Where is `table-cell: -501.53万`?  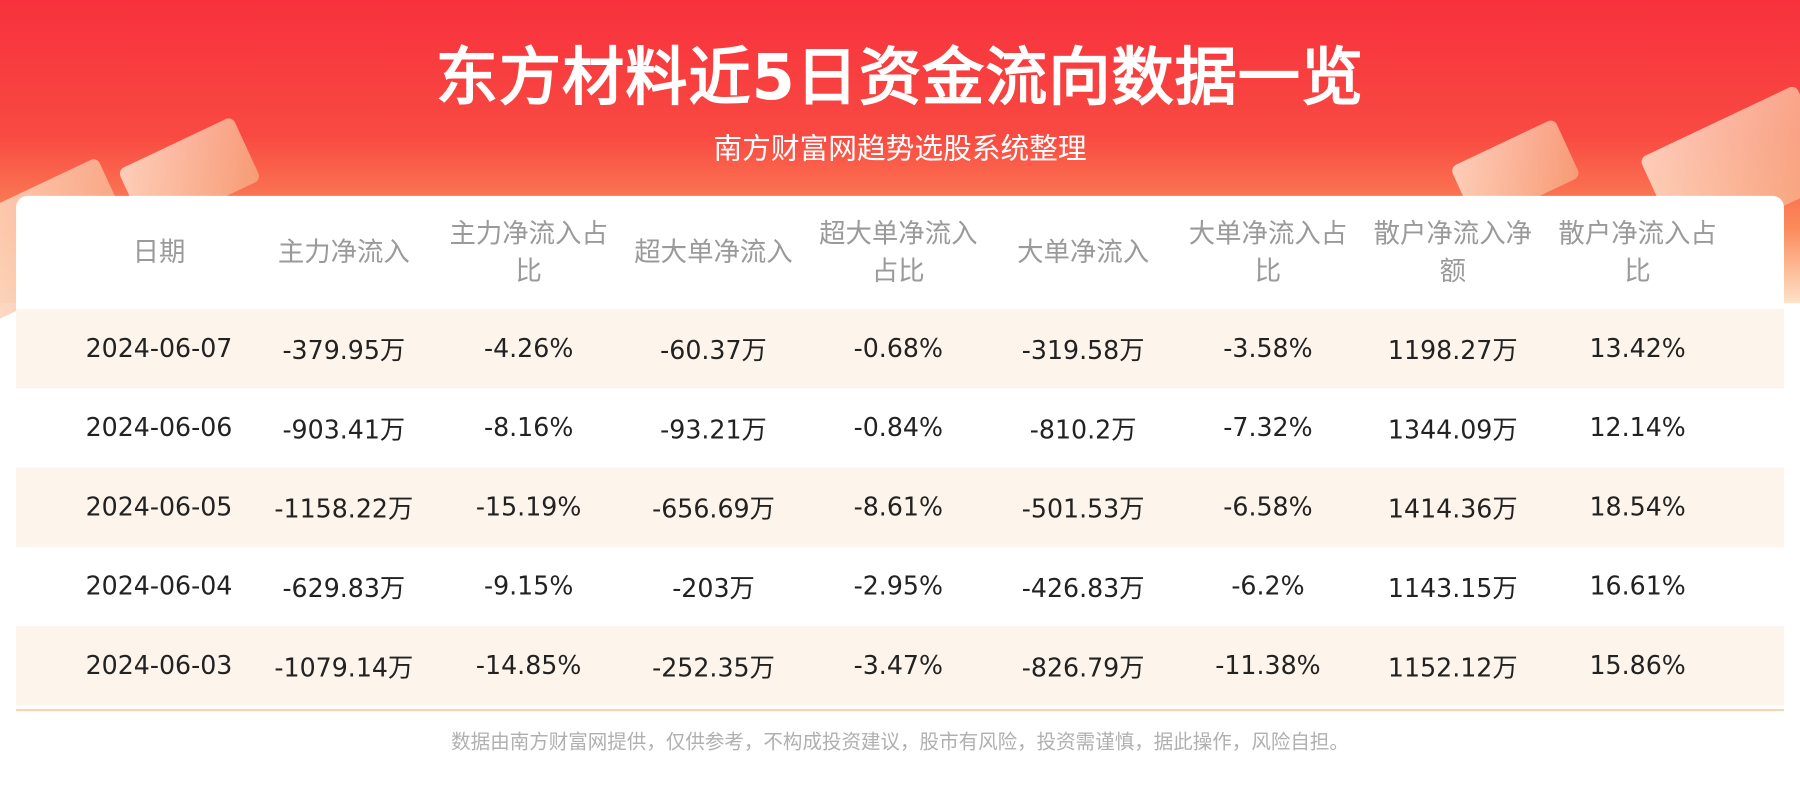
table-cell: -501.53万 is located at coordinates (1083, 510).